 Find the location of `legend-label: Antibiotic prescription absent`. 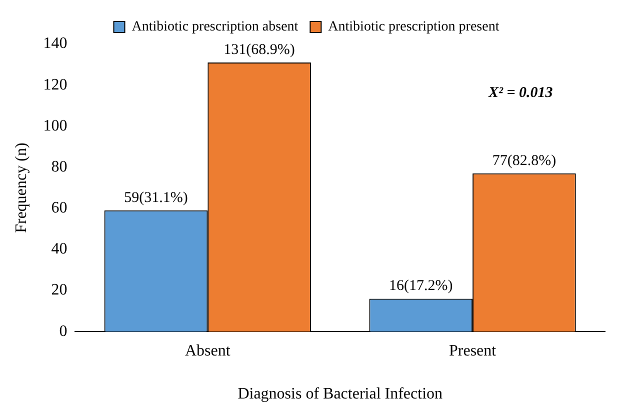

legend-label: Antibiotic prescription absent is located at coordinates (215, 27).